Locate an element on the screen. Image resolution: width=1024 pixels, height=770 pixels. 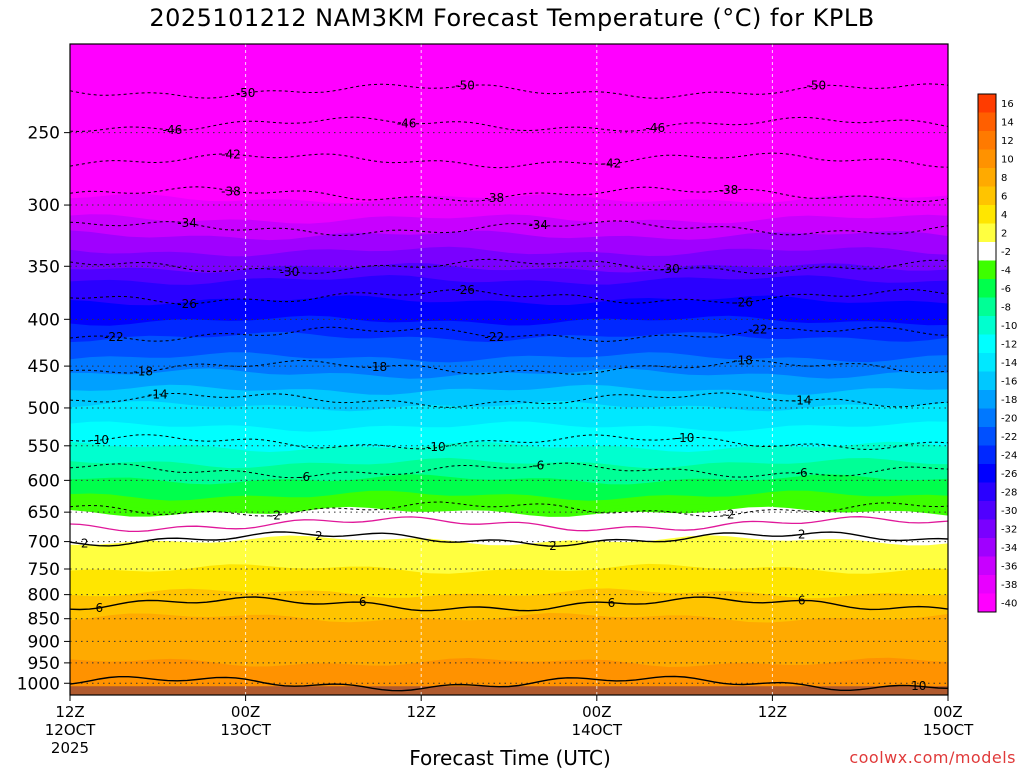
credit-link: coolwx.com/models is located at coordinates (932, 757).